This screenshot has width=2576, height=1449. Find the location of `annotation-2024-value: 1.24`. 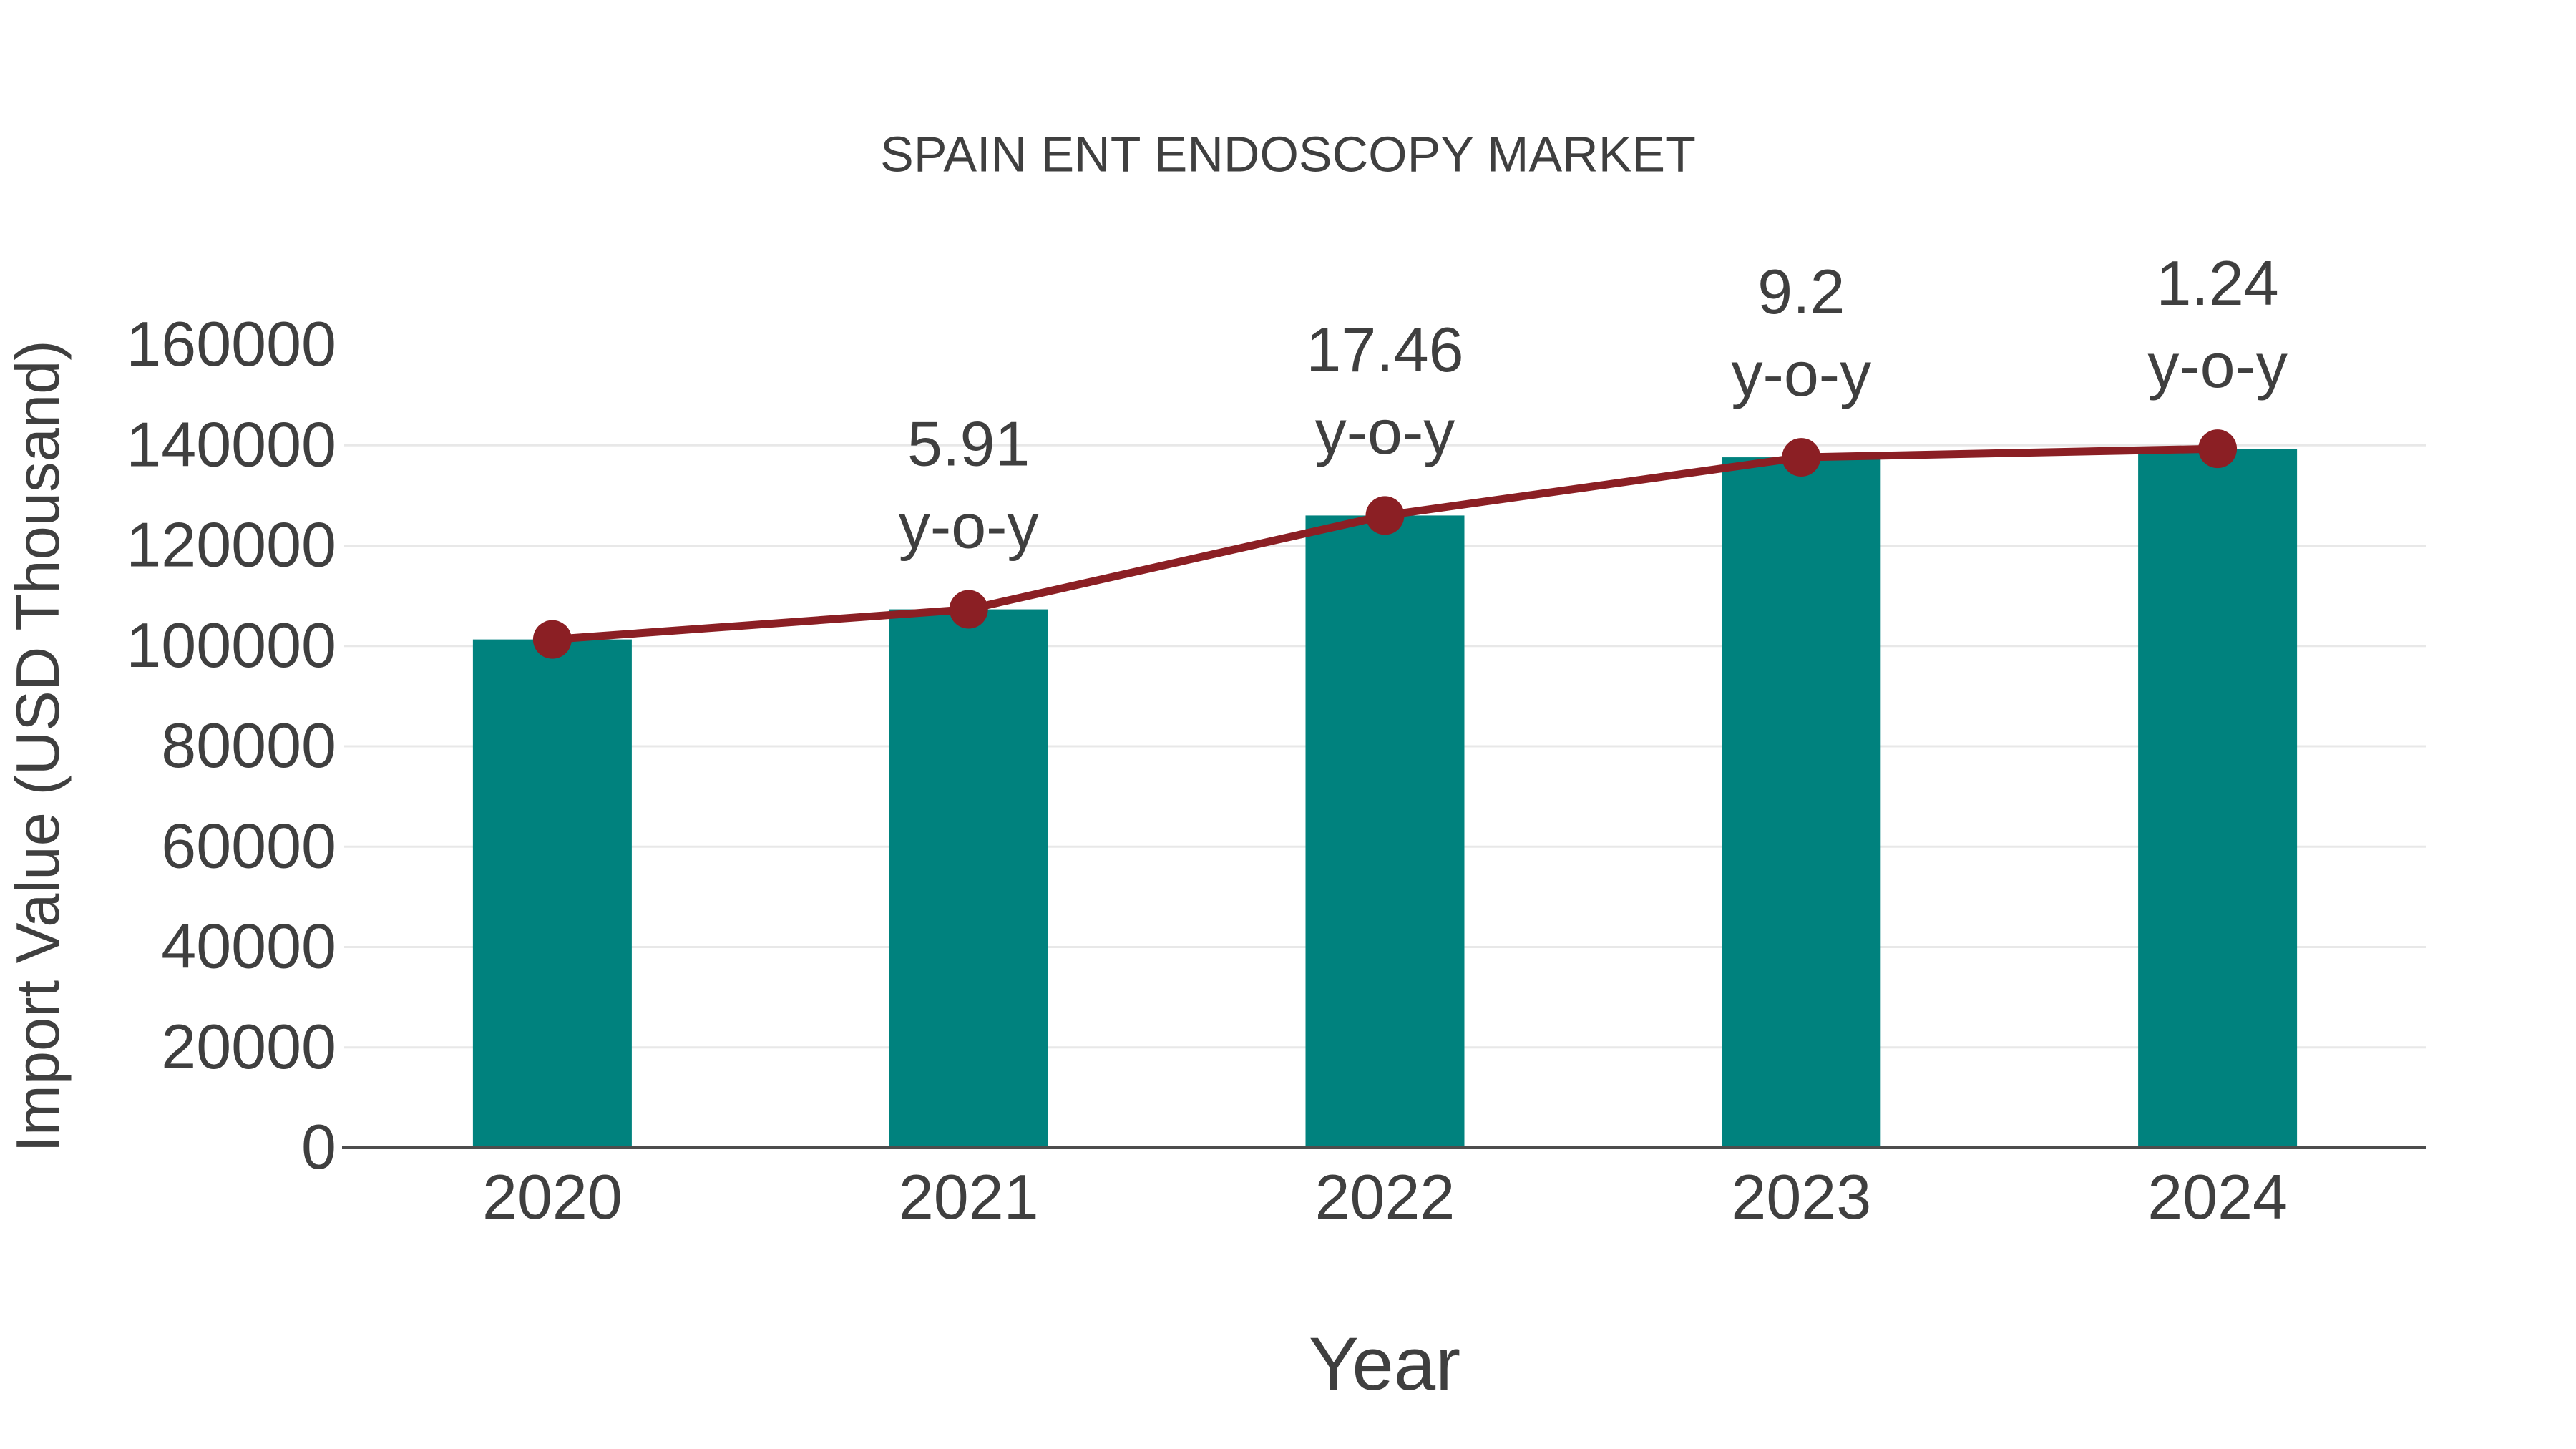

annotation-2024-value: 1.24 is located at coordinates (2217, 283).